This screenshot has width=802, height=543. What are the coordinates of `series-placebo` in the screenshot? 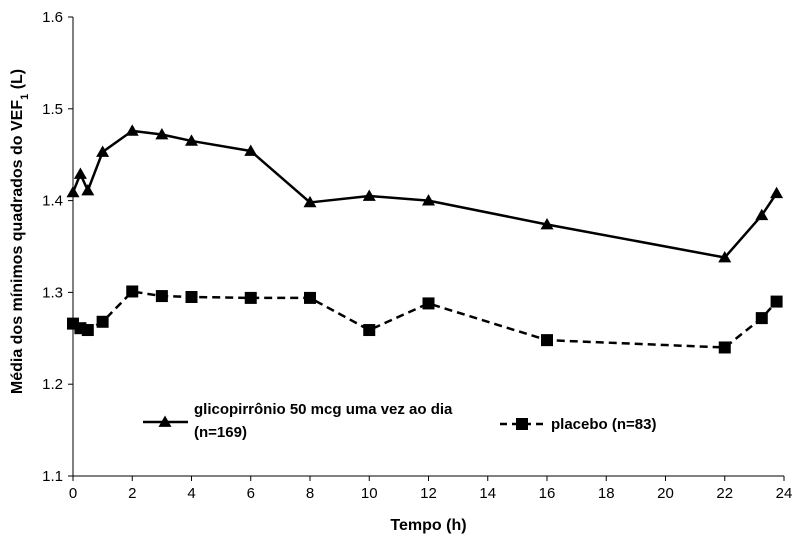 It's located at (425, 319).